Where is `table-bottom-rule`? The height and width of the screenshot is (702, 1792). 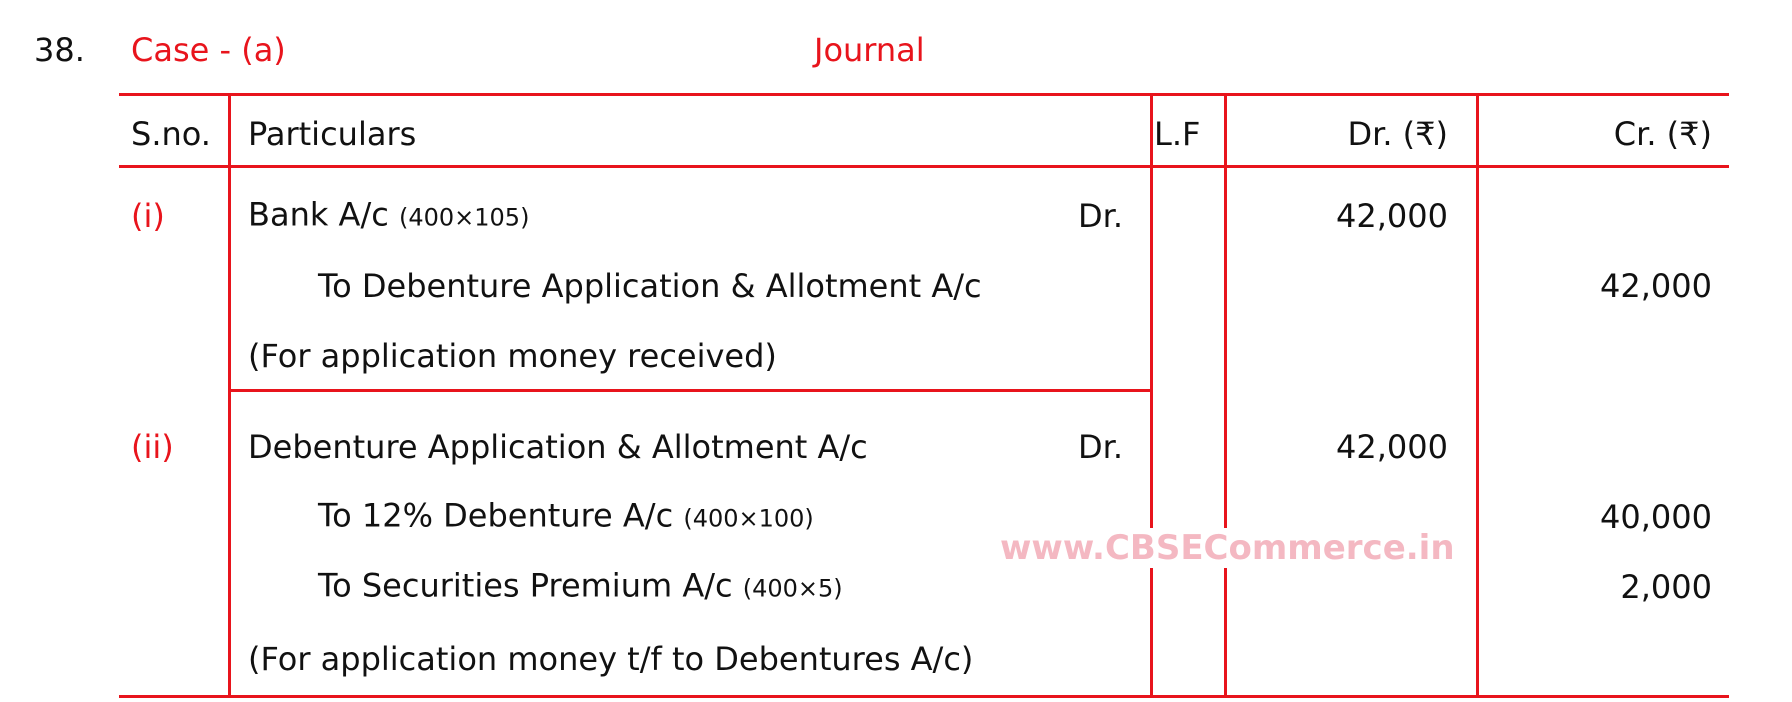
table-bottom-rule is located at coordinates (924, 696).